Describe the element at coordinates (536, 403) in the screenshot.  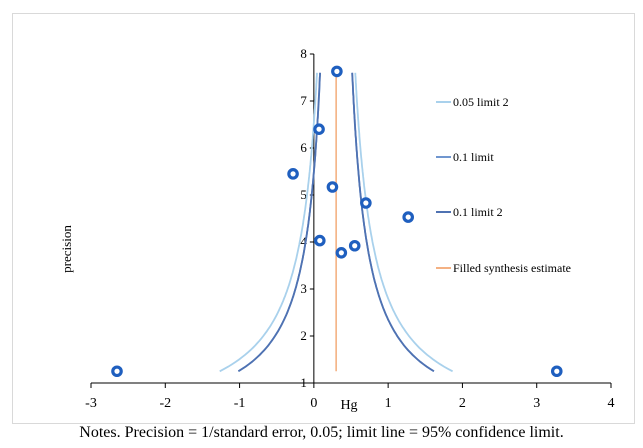
I see `x-tick-label: 3` at that location.